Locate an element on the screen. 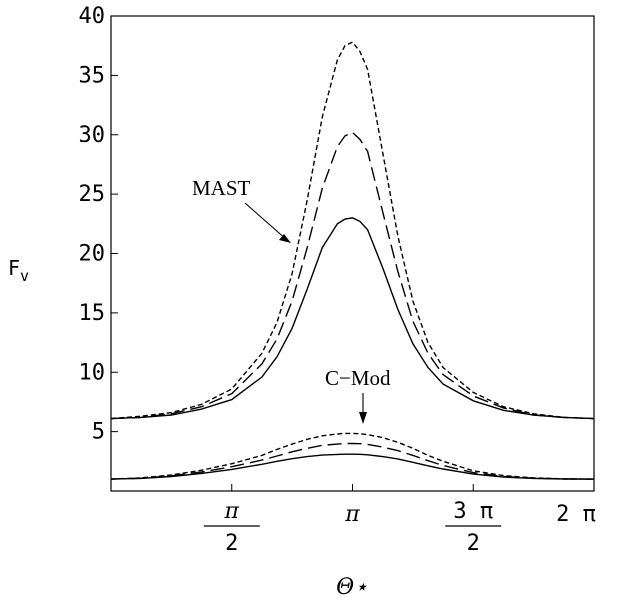  y-tick-label: 5 is located at coordinates (98, 432).